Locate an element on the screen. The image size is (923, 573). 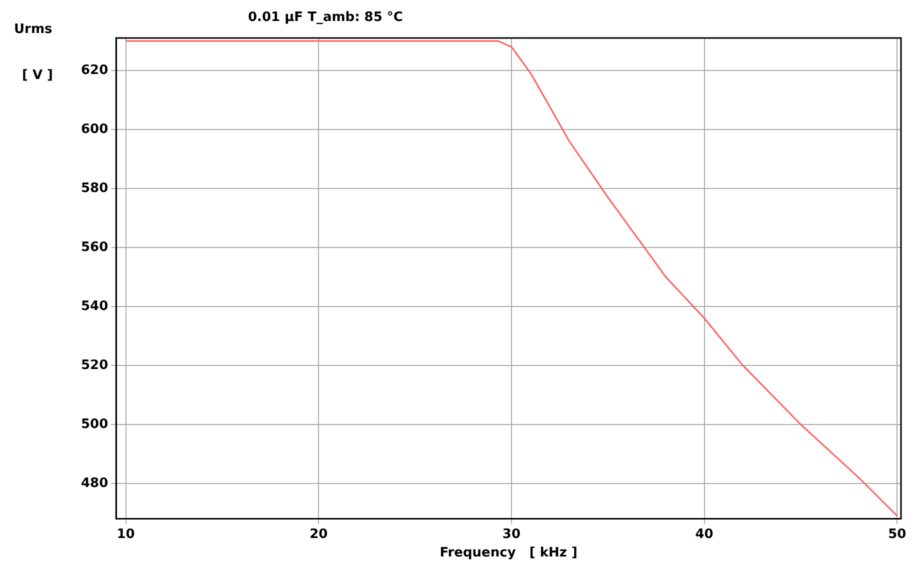
x-axis-title: Frequency [ kHz ] is located at coordinates (509, 553).